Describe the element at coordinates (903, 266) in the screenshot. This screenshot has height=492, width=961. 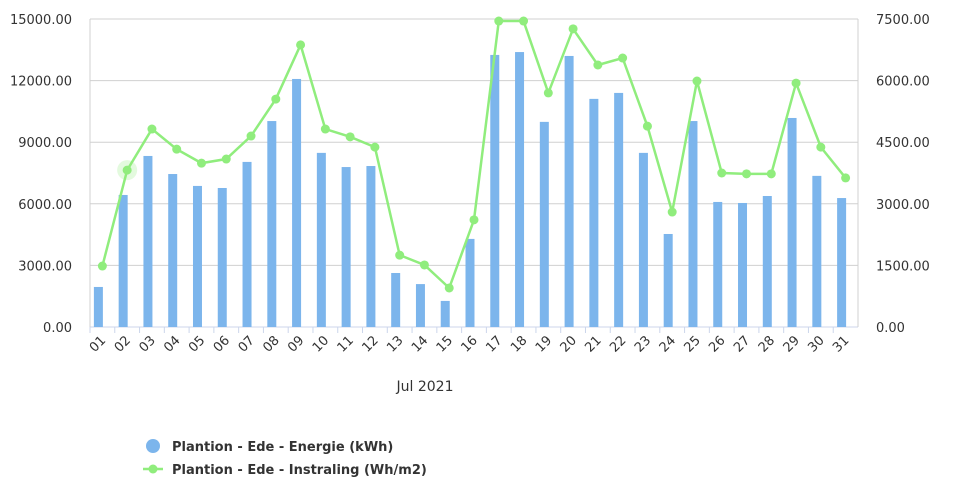
I see `right-tick-label: 1500.00` at that location.